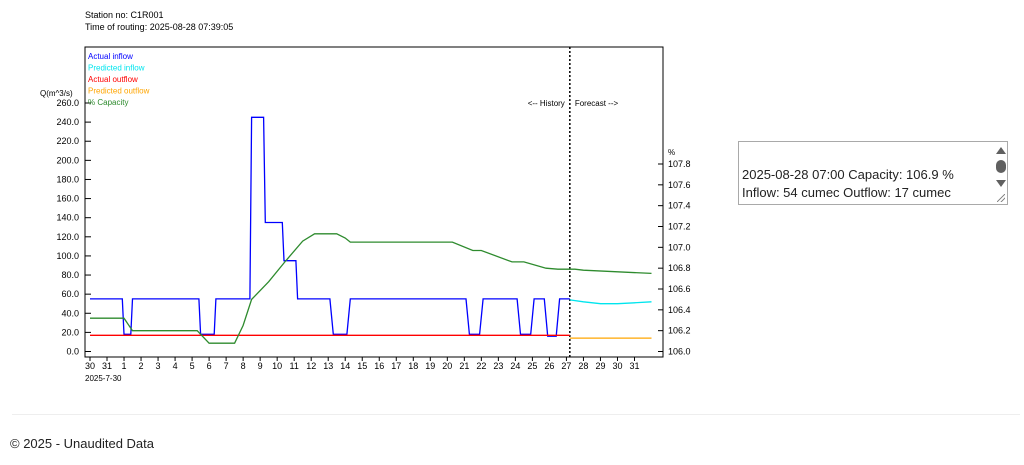  Describe the element at coordinates (464, 366) in the screenshot. I see `x-tick-label: 21` at that location.